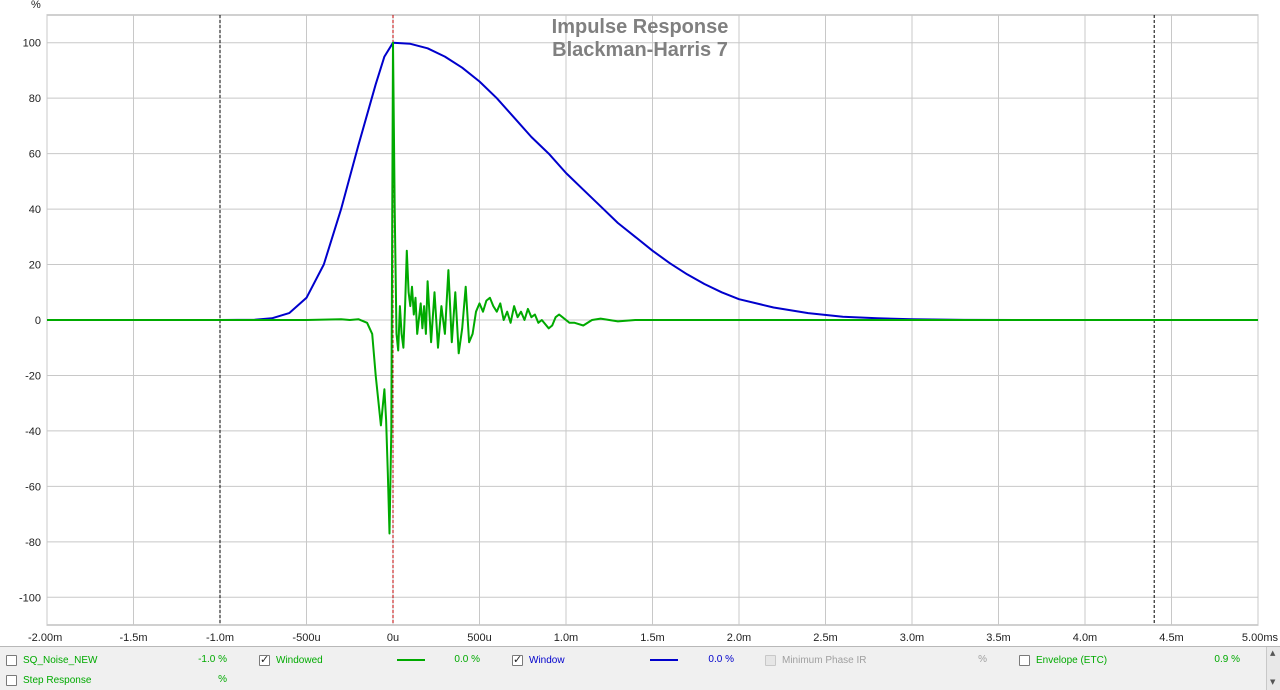 The width and height of the screenshot is (1280, 690). I want to click on sq-noise-value: -1.0 %, so click(212, 659).